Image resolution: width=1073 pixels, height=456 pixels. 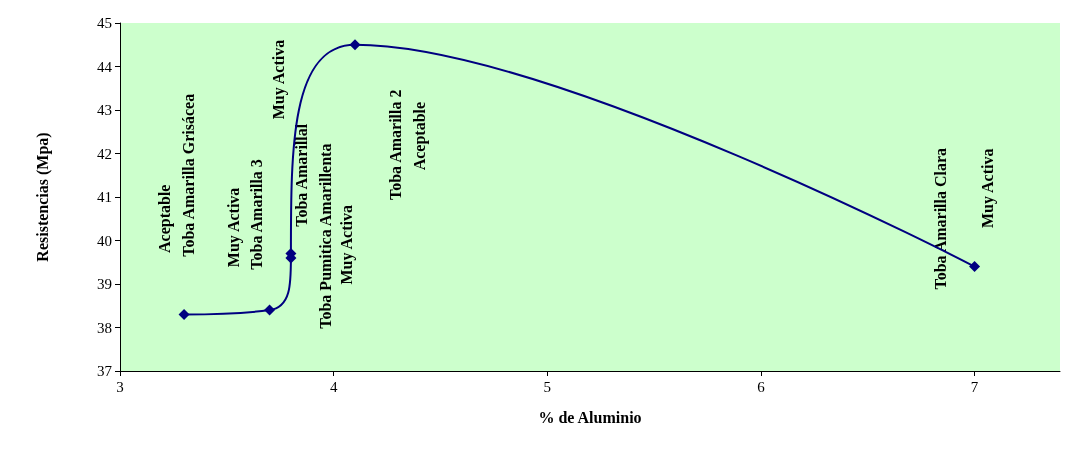 I want to click on x-tick-label: 7, so click(x=974, y=386).